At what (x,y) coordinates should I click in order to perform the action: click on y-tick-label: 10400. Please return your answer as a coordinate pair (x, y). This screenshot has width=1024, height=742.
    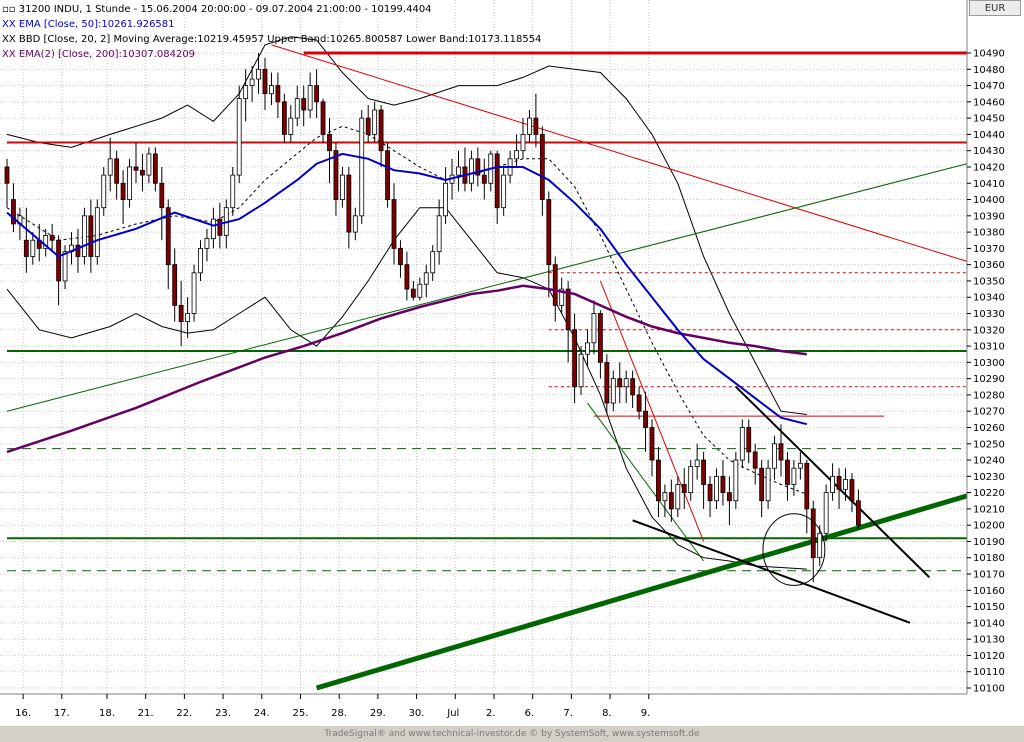
    Looking at the image, I should click on (989, 200).